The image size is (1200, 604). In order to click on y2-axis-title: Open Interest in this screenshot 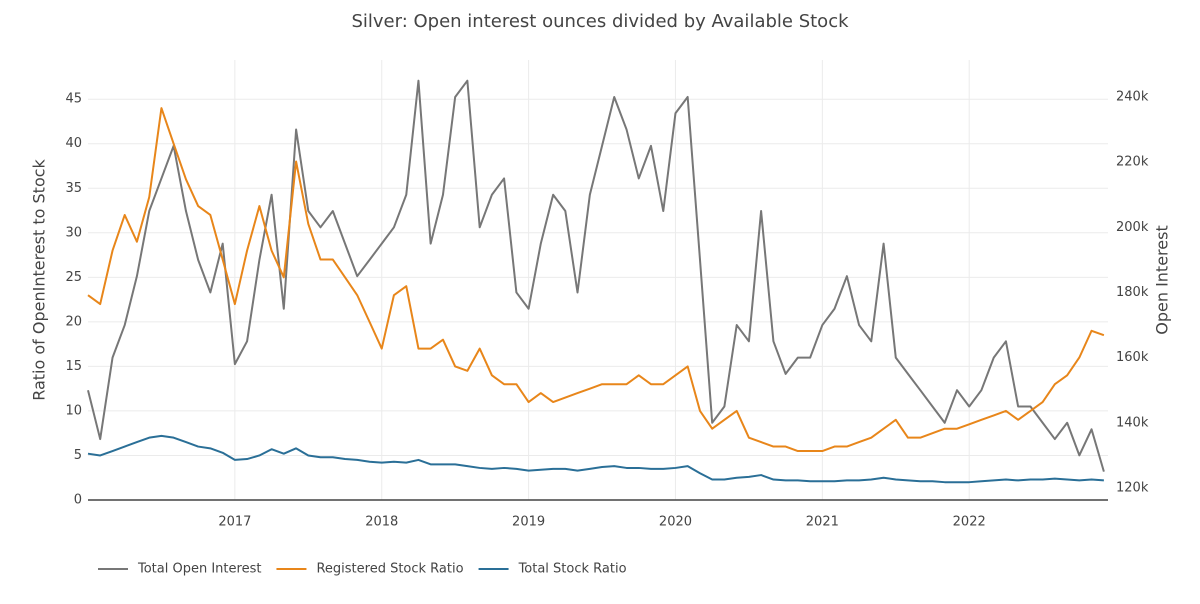, I will do `click(1162, 279)`.